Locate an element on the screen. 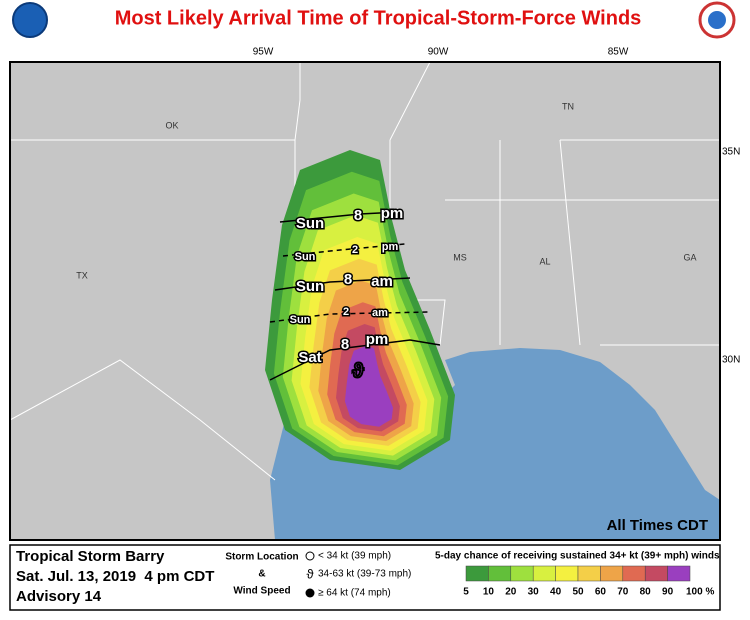  nws-logo-center is located at coordinates (717, 20).